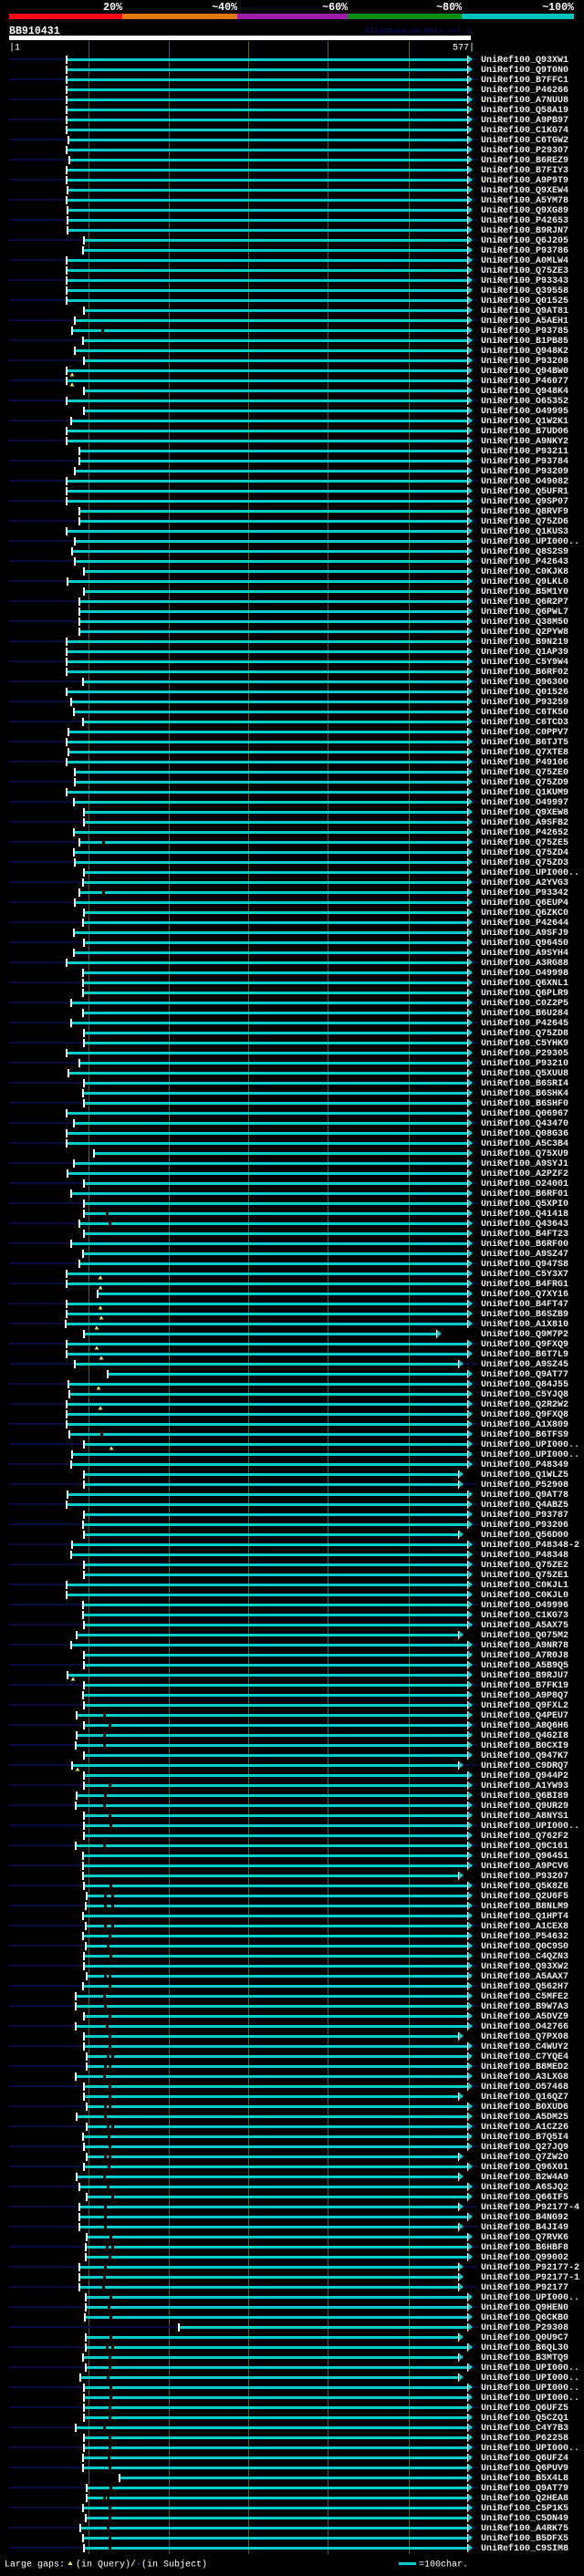 The width and height of the screenshot is (584, 2576). I want to click on svg-text: UniRef100_Q5K8Z6, so click(524, 1887).